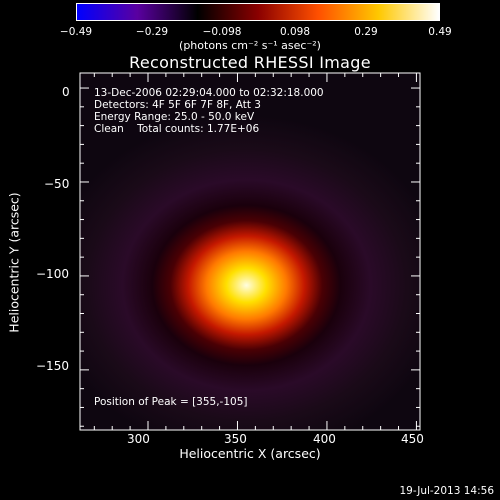 The height and width of the screenshot is (500, 500). Describe the element at coordinates (446, 491) in the screenshot. I see `datestamp: 19-Jul-2013 14:56` at that location.